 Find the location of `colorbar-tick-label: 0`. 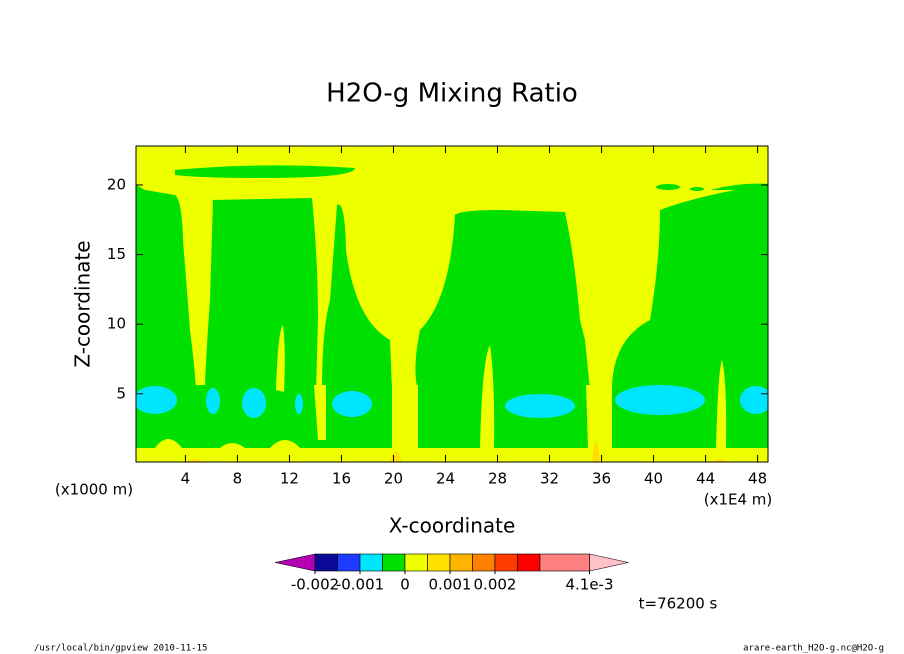

colorbar-tick-label: 0 is located at coordinates (405, 585).